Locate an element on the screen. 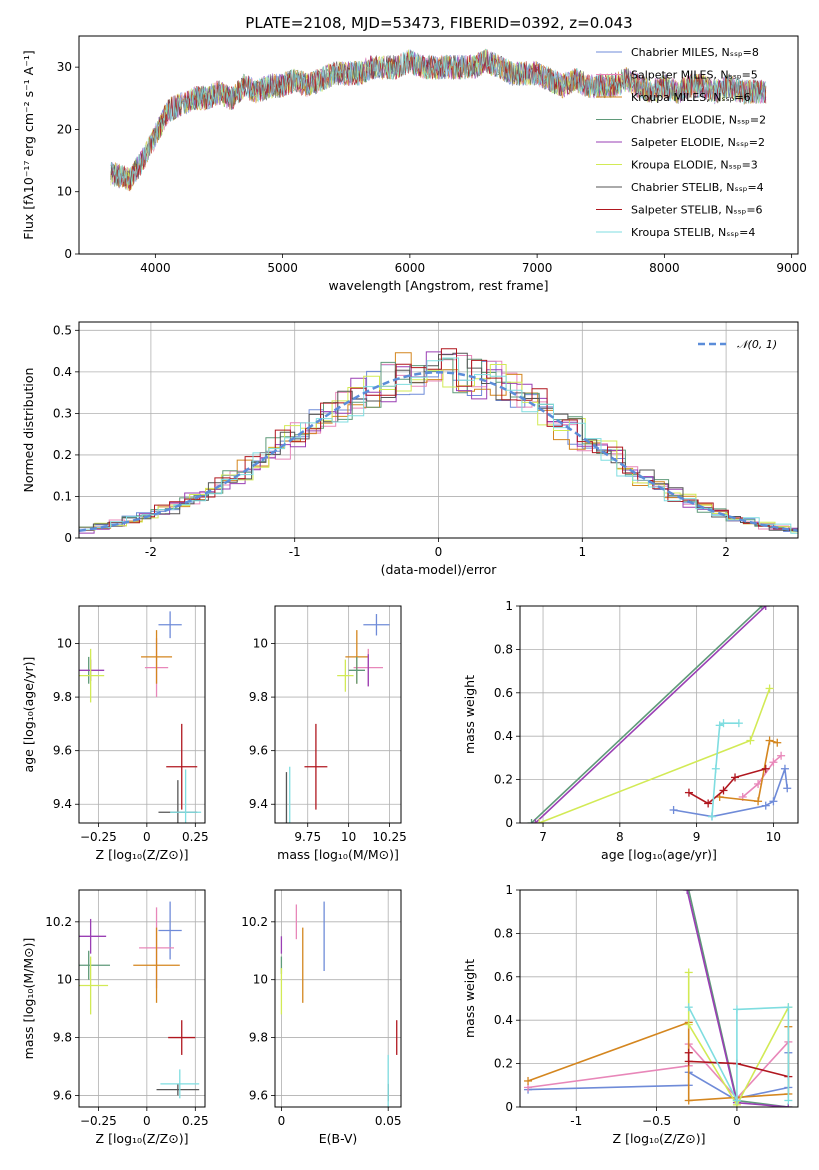 The width and height of the screenshot is (819, 1170). x-tick-label: 10 is located at coordinates (773, 837).